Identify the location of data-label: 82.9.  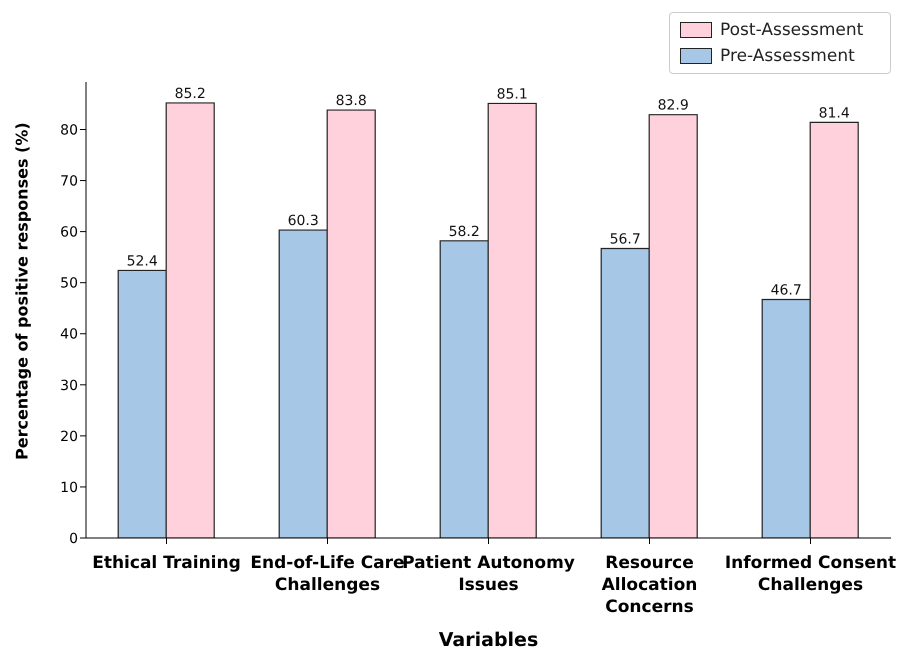
(673, 106).